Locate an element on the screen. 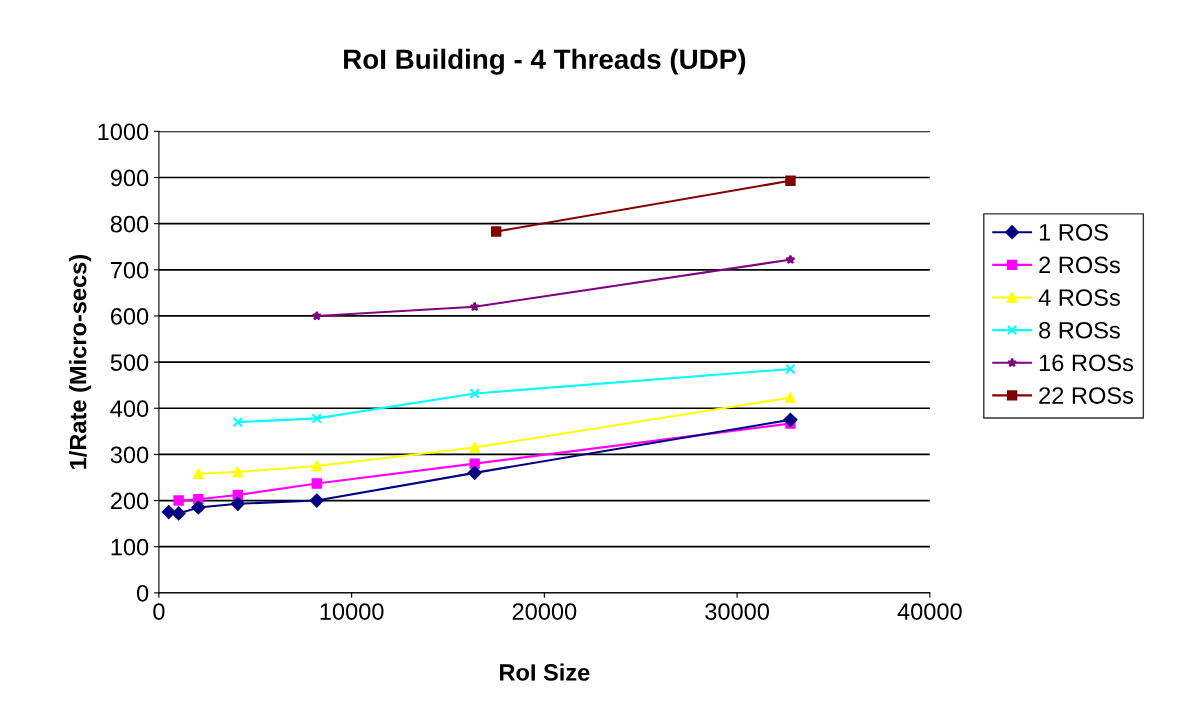 The image size is (1177, 710). y-tick-label: 900 is located at coordinates (129, 178).